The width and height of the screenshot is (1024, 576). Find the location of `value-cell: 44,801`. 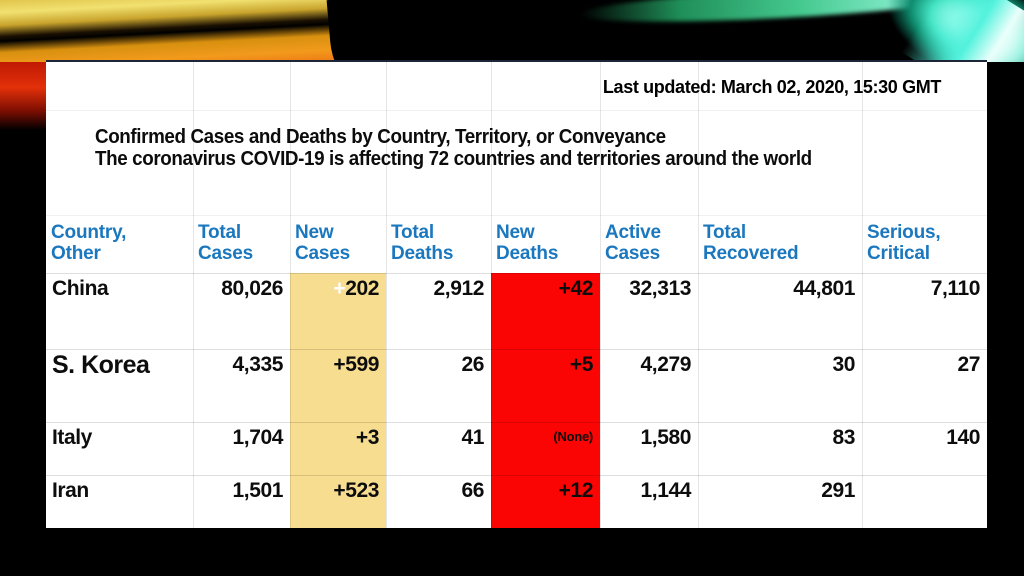

value-cell: 44,801 is located at coordinates (824, 288).